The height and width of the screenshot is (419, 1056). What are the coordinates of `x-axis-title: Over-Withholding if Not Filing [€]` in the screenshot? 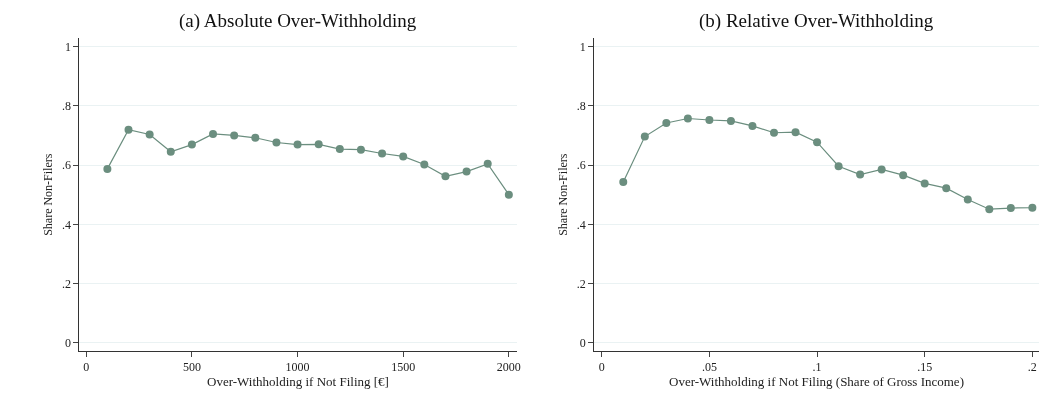 It's located at (298, 382).